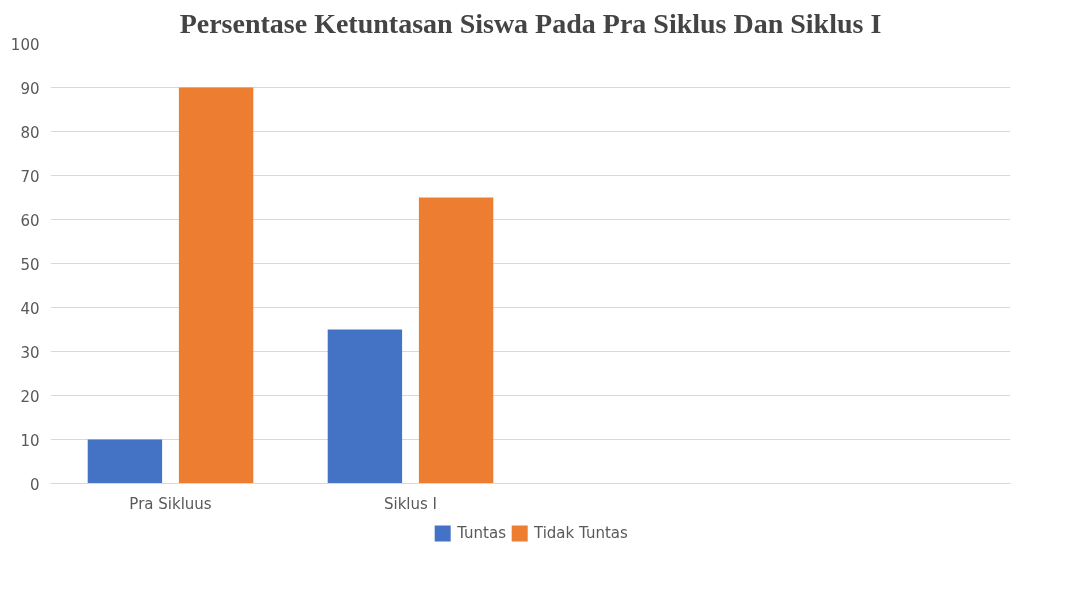  What do you see at coordinates (30, 220) in the screenshot?
I see `y-tick-label: 60` at bounding box center [30, 220].